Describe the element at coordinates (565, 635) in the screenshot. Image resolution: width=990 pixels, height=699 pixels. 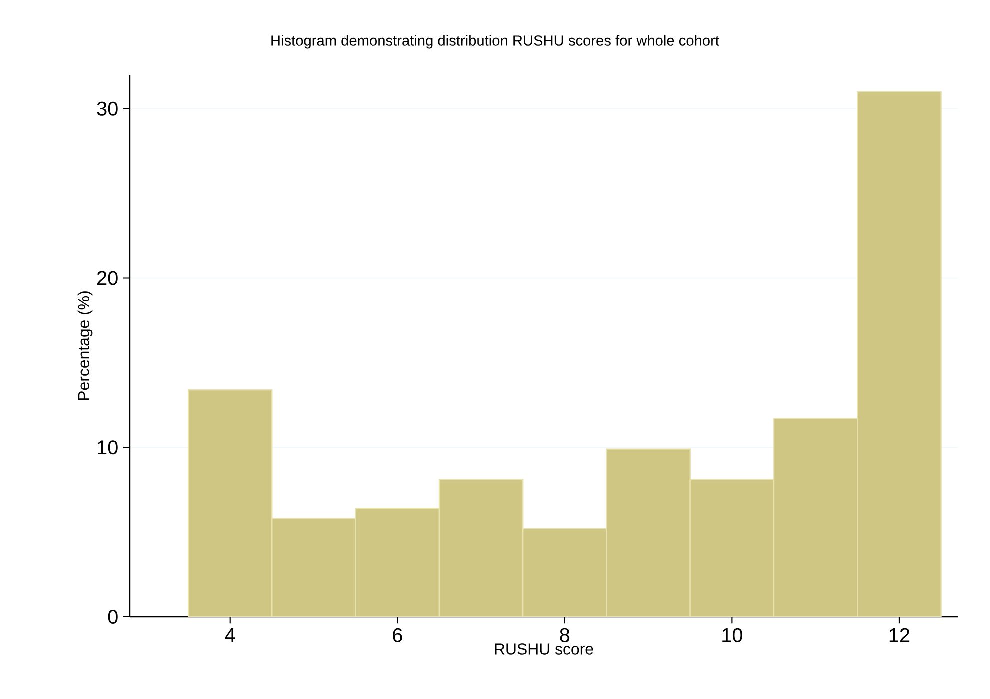
I see `x-tick-label: 8` at that location.